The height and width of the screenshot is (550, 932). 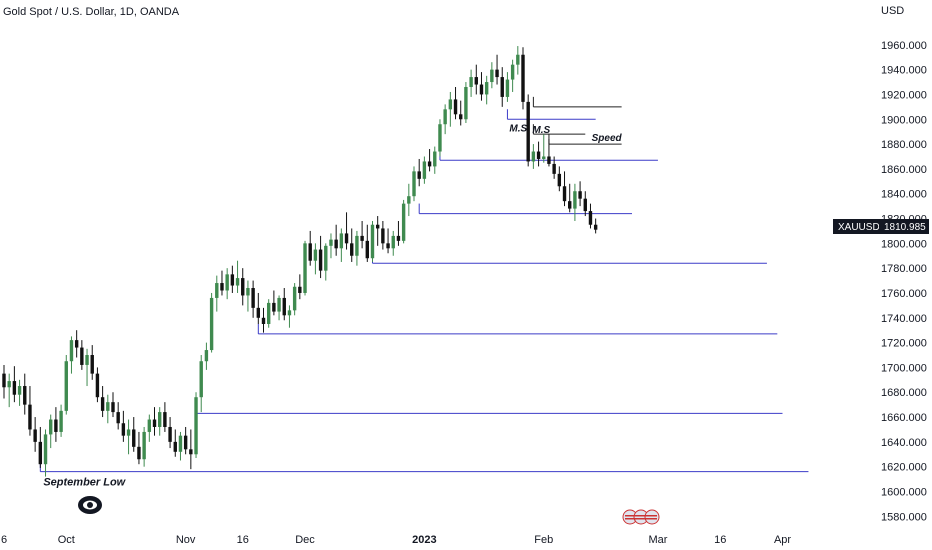 What do you see at coordinates (904, 344) in the screenshot?
I see `y-tick-label: 1720.000` at bounding box center [904, 344].